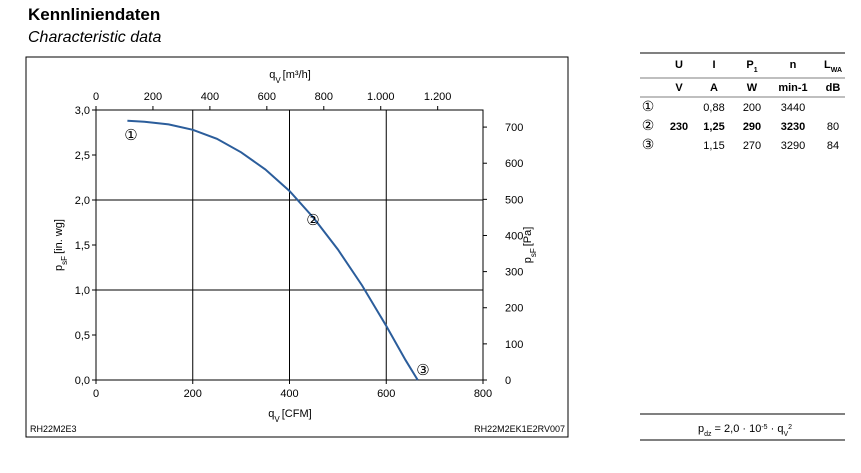  What do you see at coordinates (297, 414) in the screenshot?
I see `x-axis-label-unit: [CFM]` at bounding box center [297, 414].